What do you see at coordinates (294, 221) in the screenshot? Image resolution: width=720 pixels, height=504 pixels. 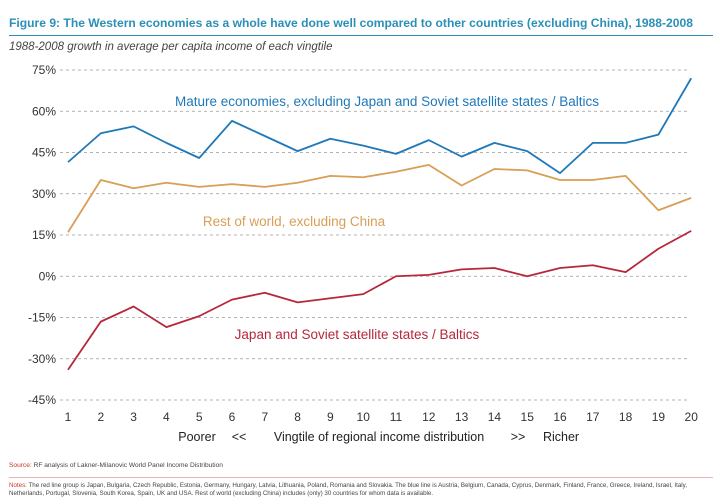 I see `series-label-rest-of-world: Rest of world, excluding China` at bounding box center [294, 221].